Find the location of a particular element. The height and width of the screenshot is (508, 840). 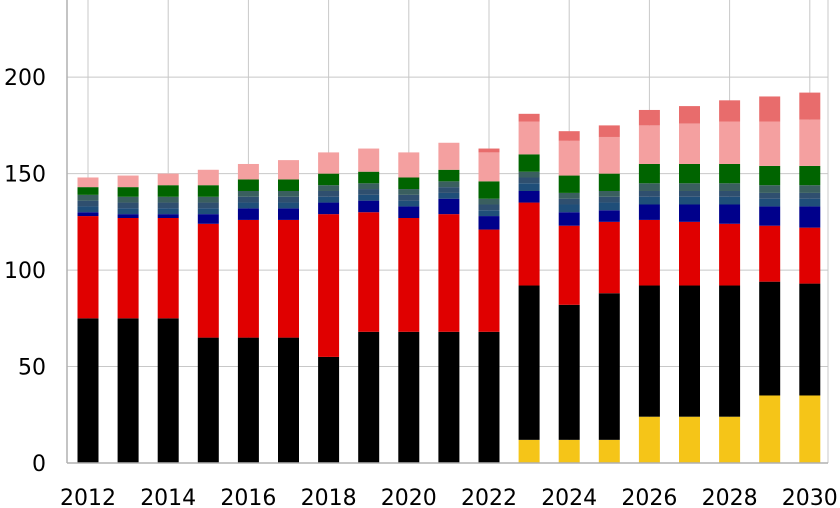

y-tick-label: 0 is located at coordinates (39, 464).